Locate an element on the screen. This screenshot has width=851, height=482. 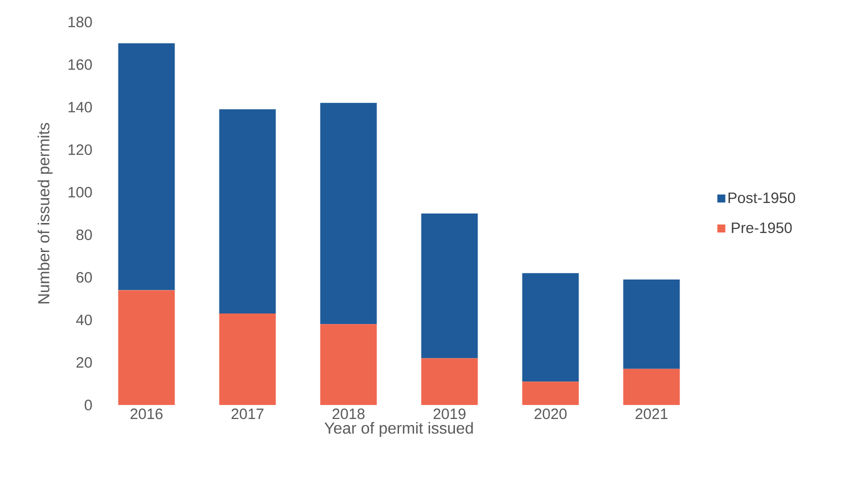
x-axis-title: Year of permit issued is located at coordinates (398, 429).